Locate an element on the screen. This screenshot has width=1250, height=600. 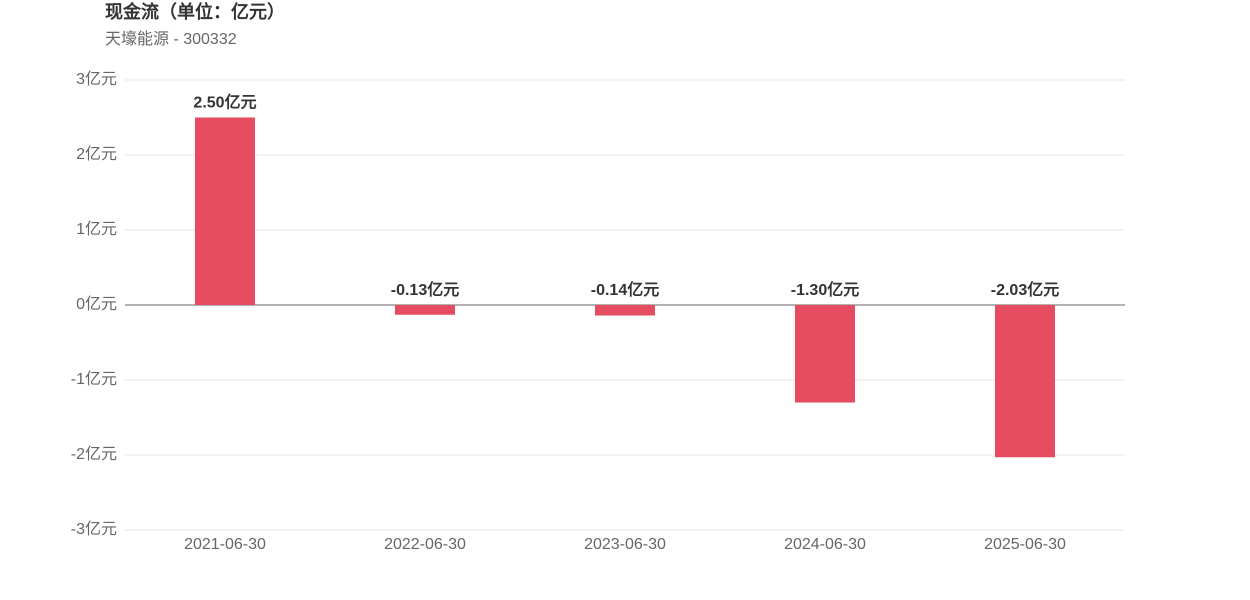
y-tick-label: -1亿元 is located at coordinates (94, 379).